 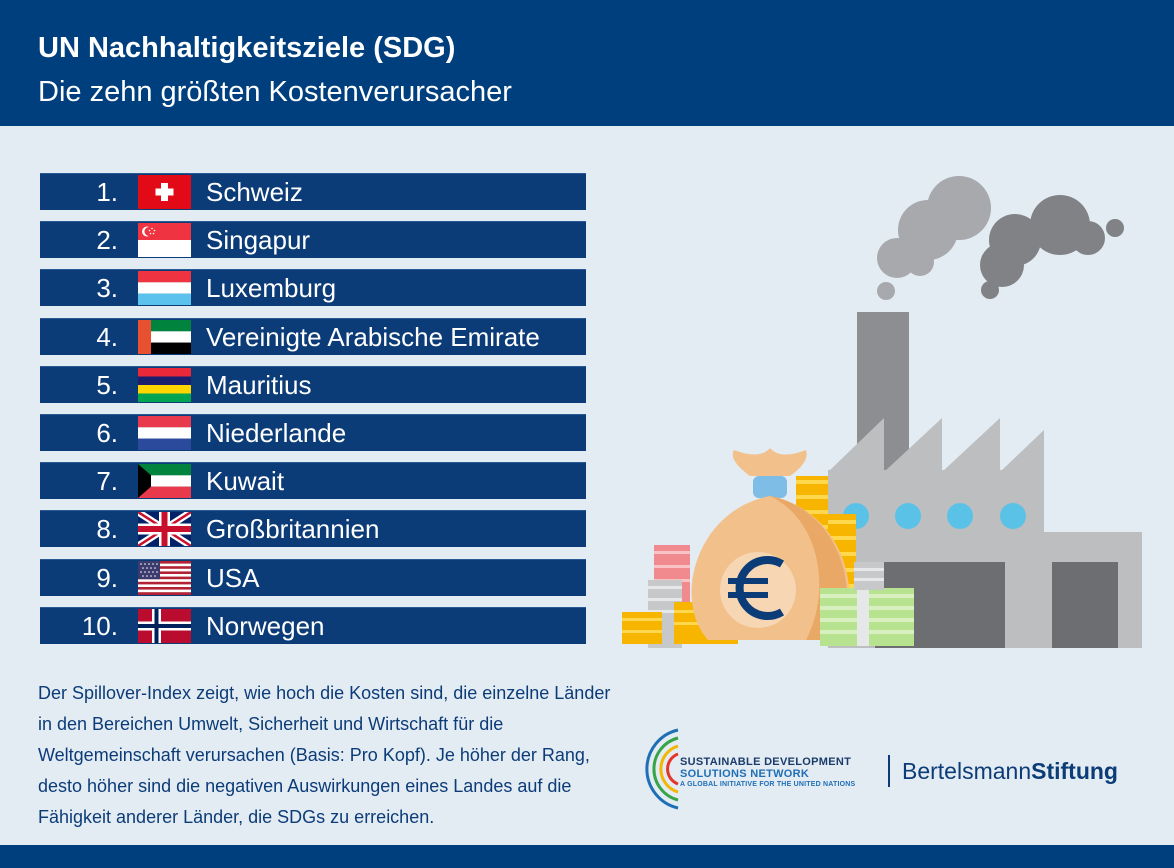 I want to click on rank-number: 1., so click(x=107, y=192).